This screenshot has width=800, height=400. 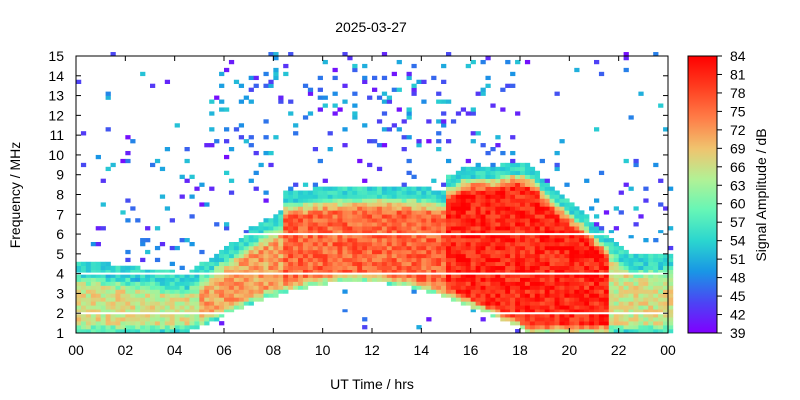 I want to click on y-tick-label: 15, so click(x=56, y=56).